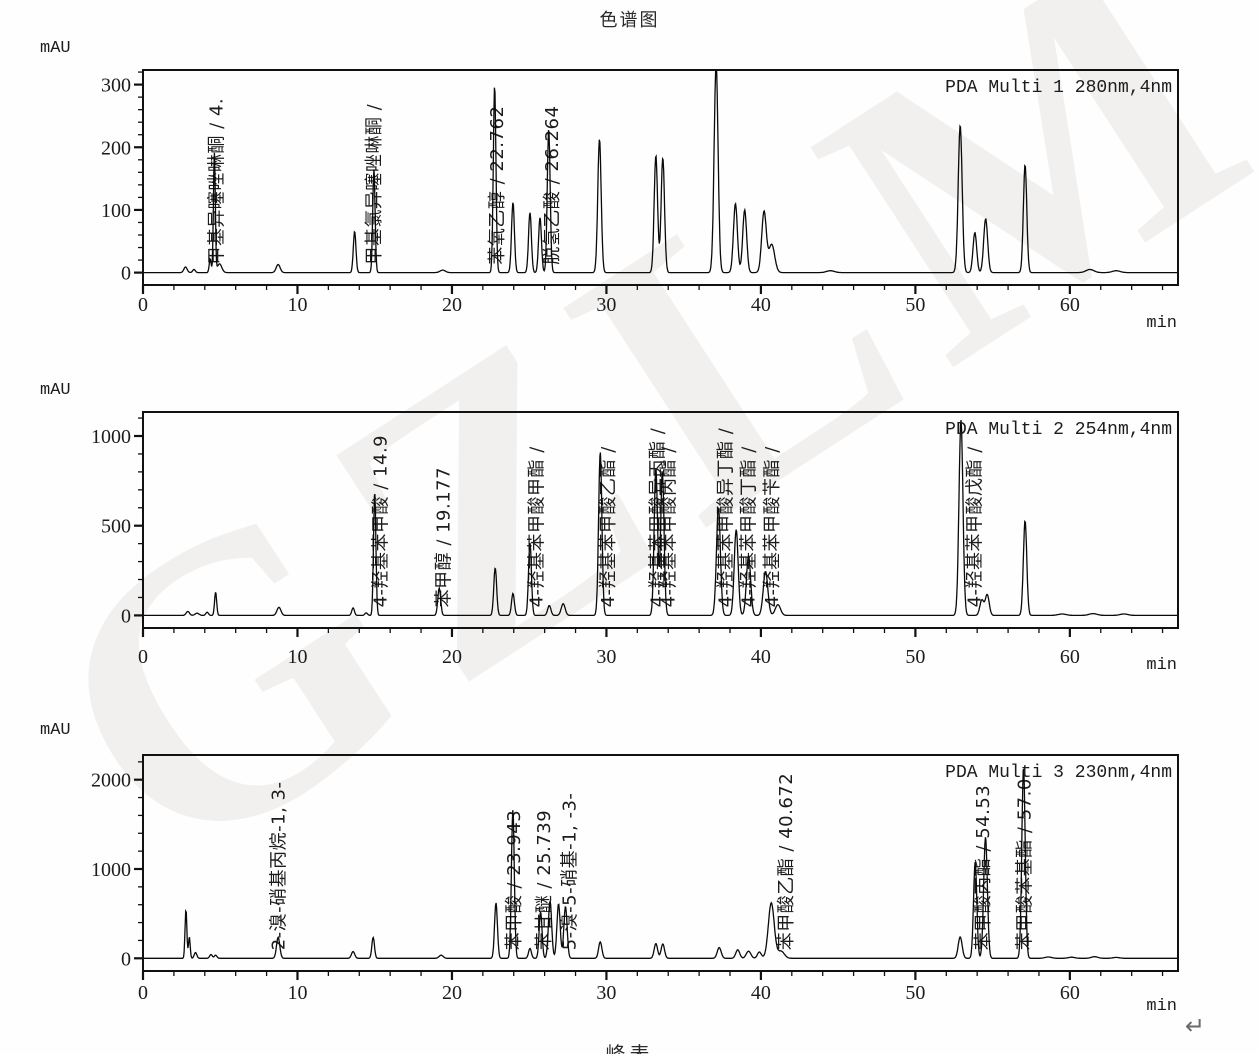  Describe the element at coordinates (629, 20) in the screenshot. I see `chart-title: 色谱图` at that location.